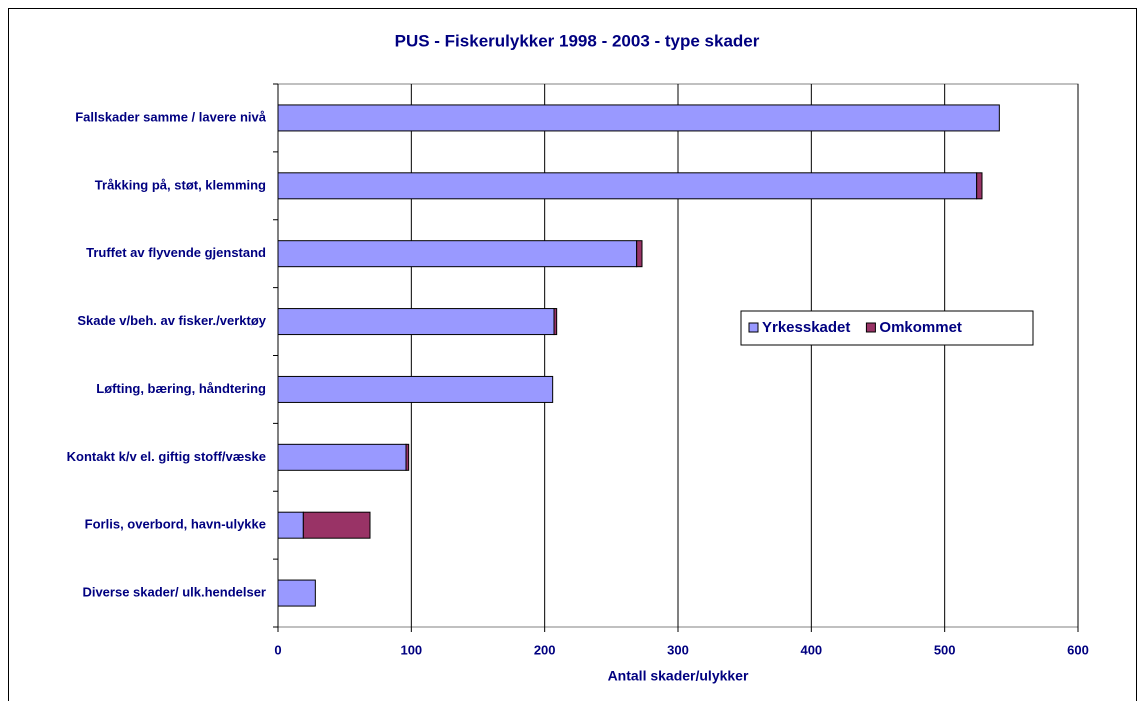  What do you see at coordinates (811, 649) in the screenshot?
I see `x-tick-label: 400` at bounding box center [811, 649].